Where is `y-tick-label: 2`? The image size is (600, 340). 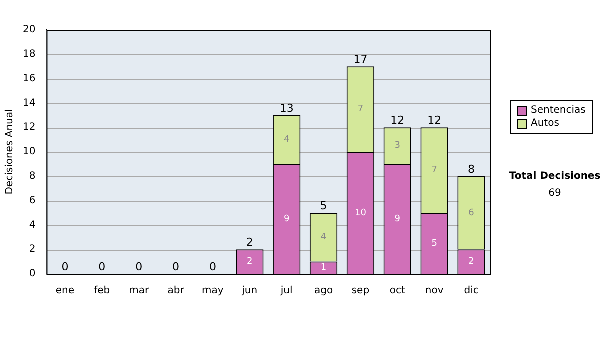 y-tick-label: 2 is located at coordinates (32, 250).